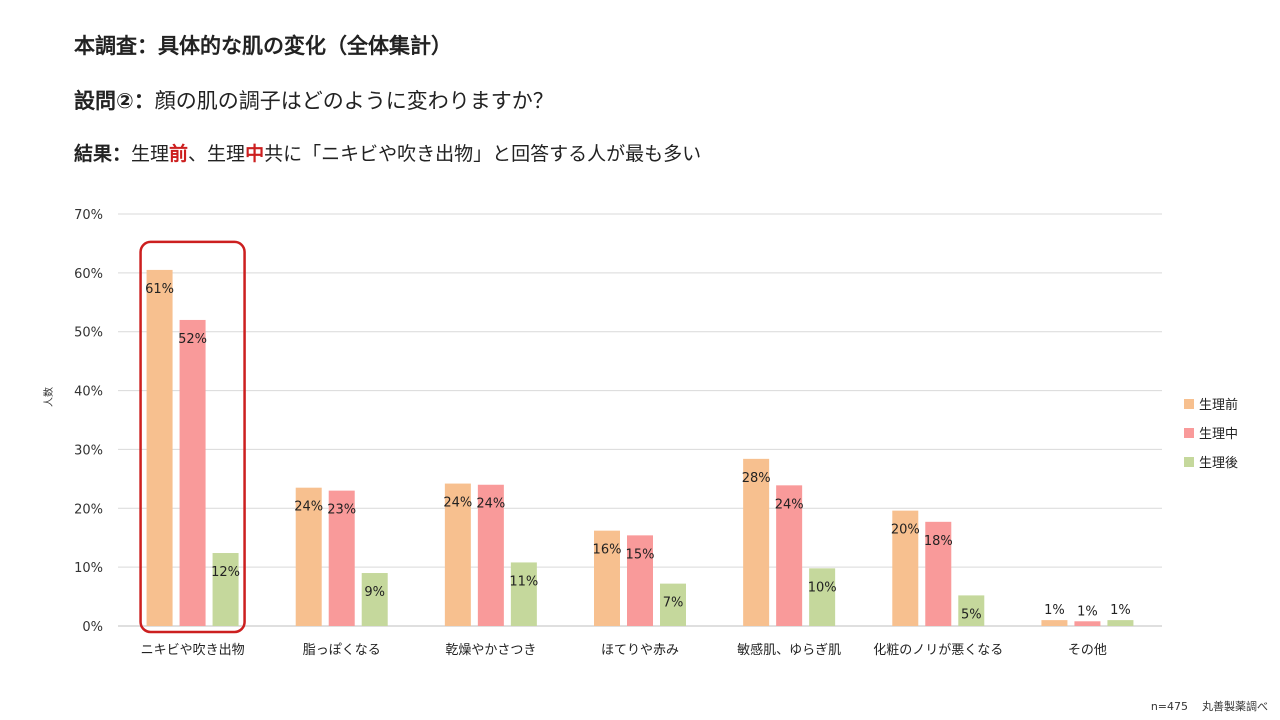 The height and width of the screenshot is (720, 1280). I want to click on y-tick-label: 0%, so click(92, 627).